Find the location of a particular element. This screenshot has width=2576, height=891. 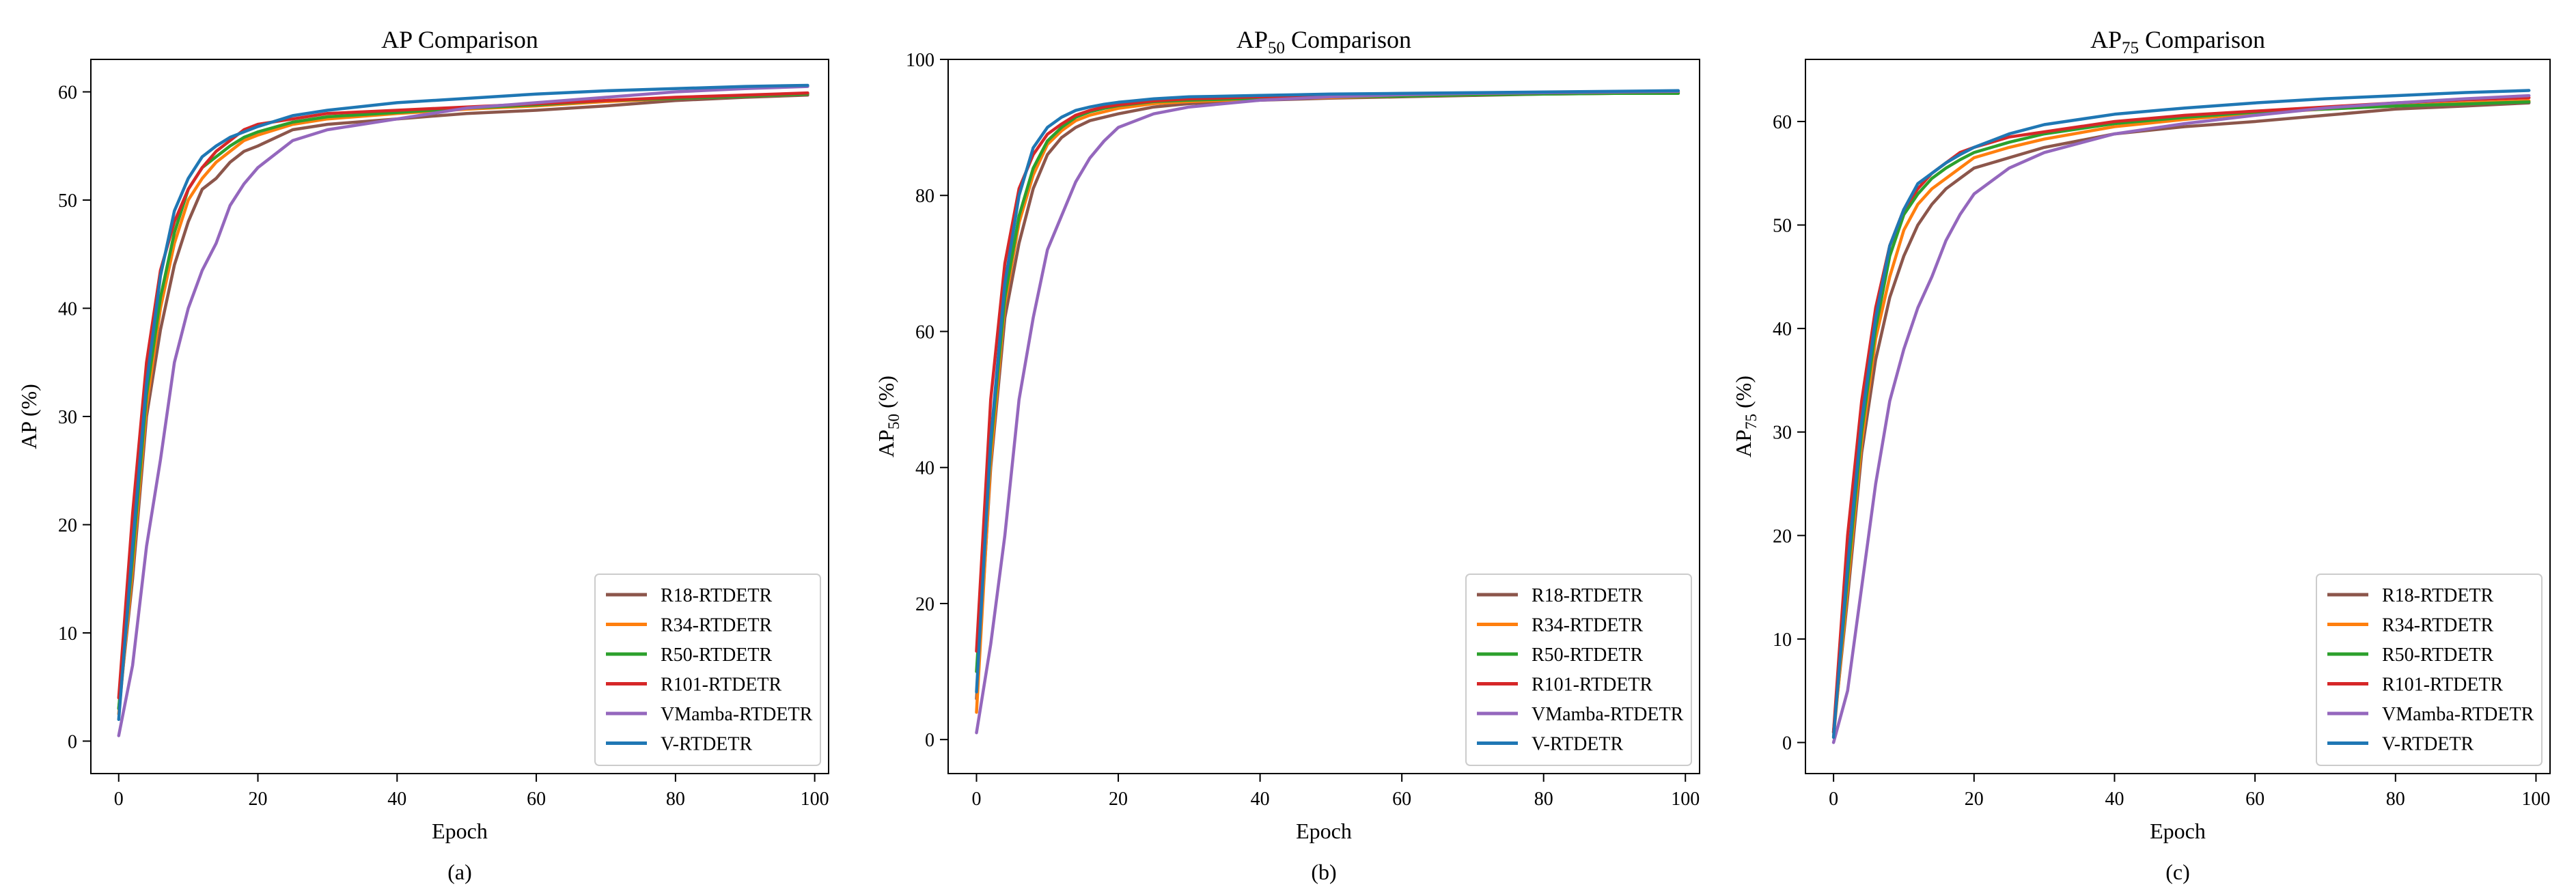

chart-title: AP Comparison is located at coordinates (460, 40).